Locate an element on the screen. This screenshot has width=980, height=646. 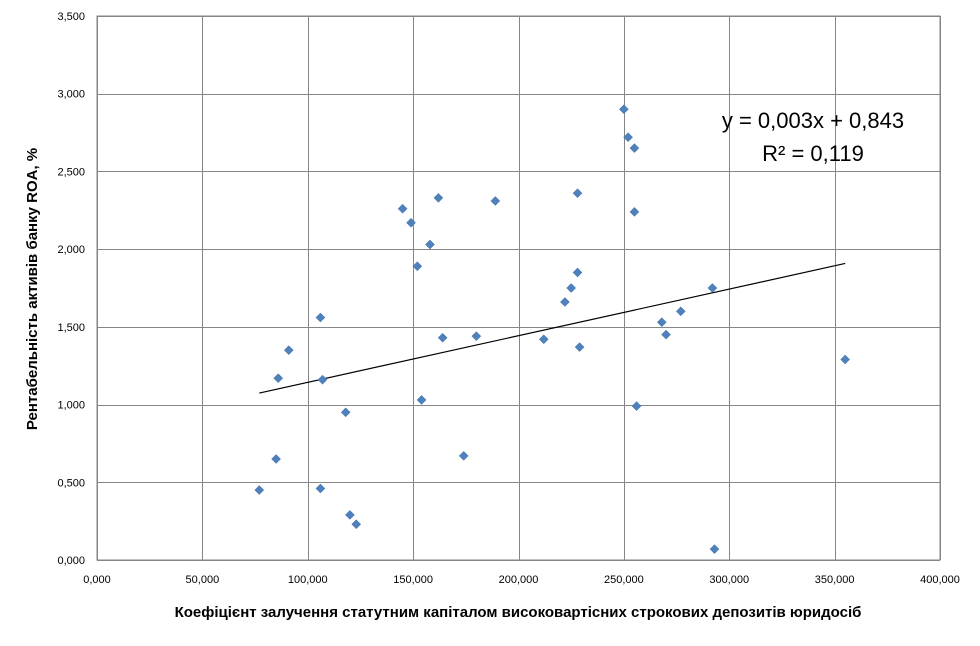
trendline-equation: y = 0,003x + 0,843 is located at coordinates (813, 120).